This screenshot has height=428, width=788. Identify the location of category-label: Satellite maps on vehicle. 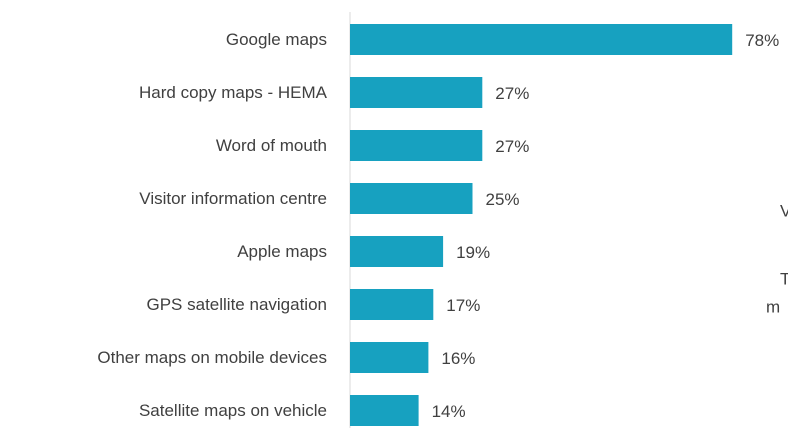
(233, 410).